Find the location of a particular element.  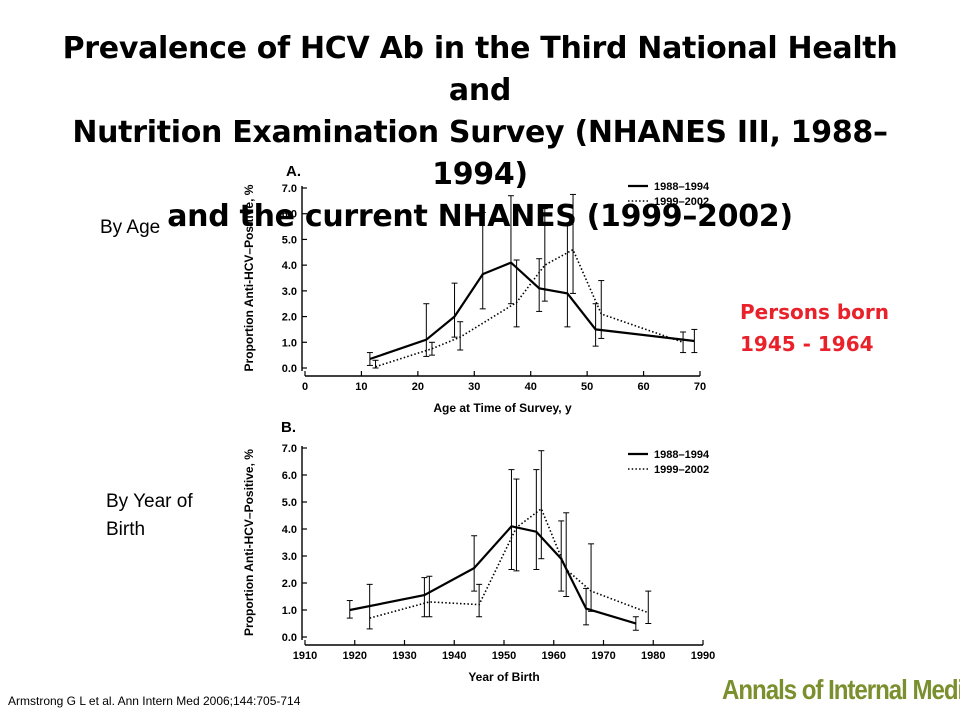

callout-persons-born: Persons born 1945 - 1964 is located at coordinates (814, 328).